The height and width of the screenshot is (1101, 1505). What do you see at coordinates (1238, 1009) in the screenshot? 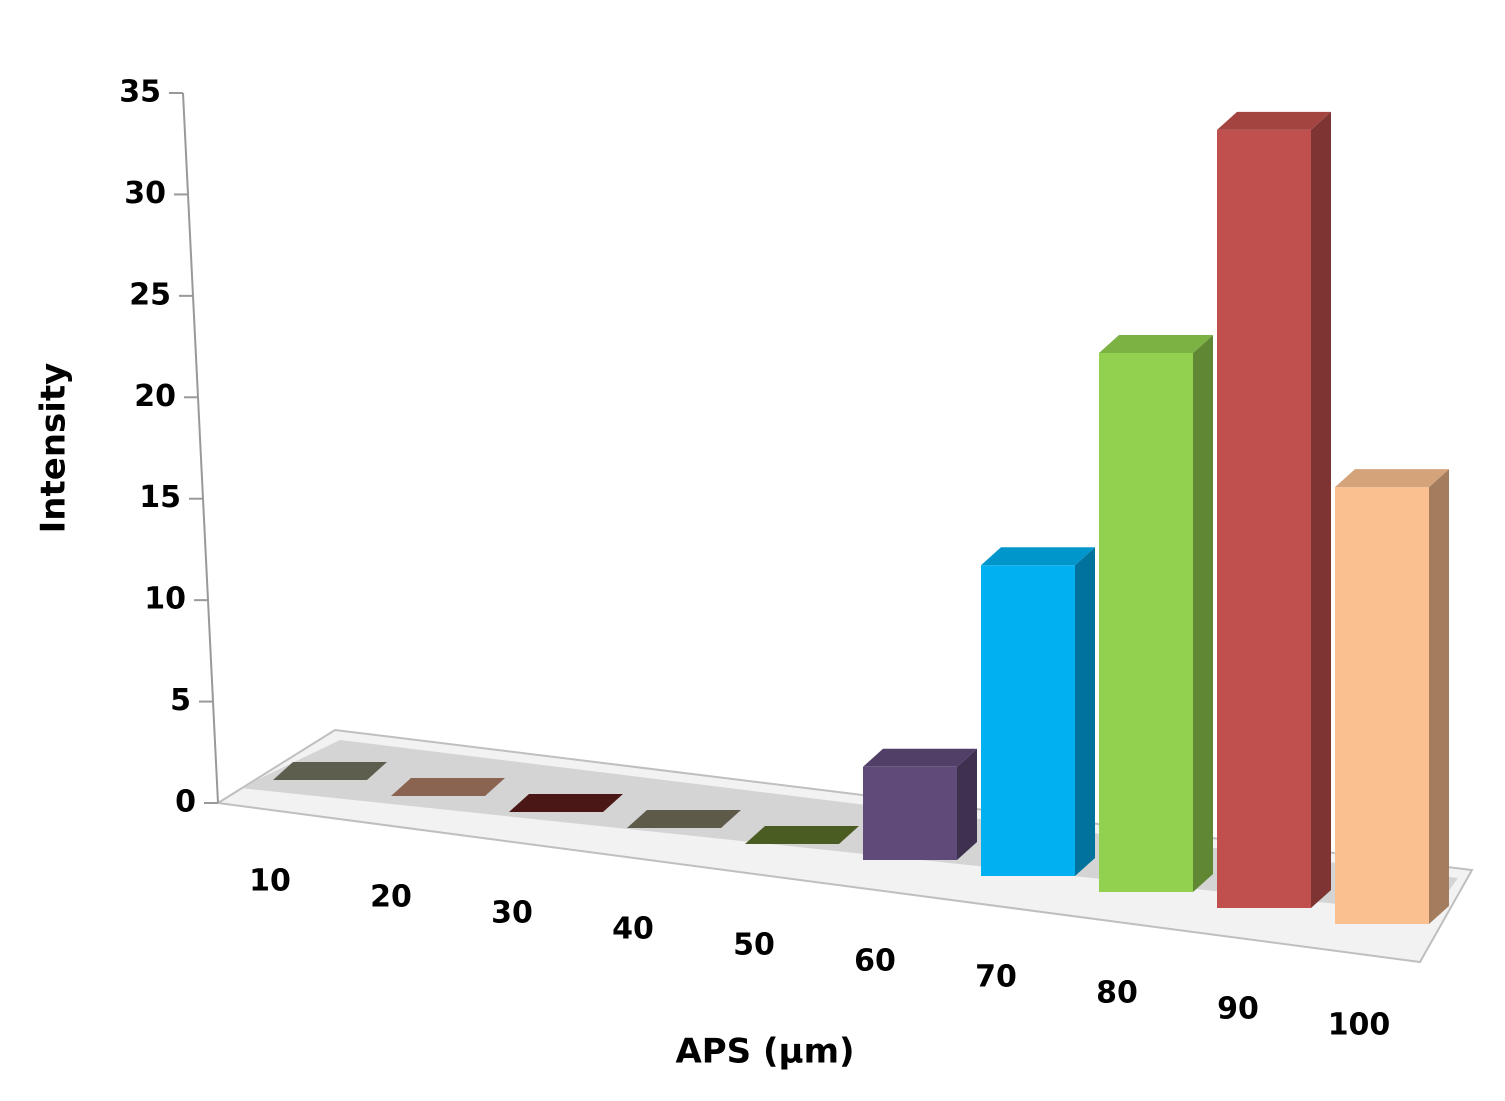
I see `x-tick-label: 90` at bounding box center [1238, 1009].